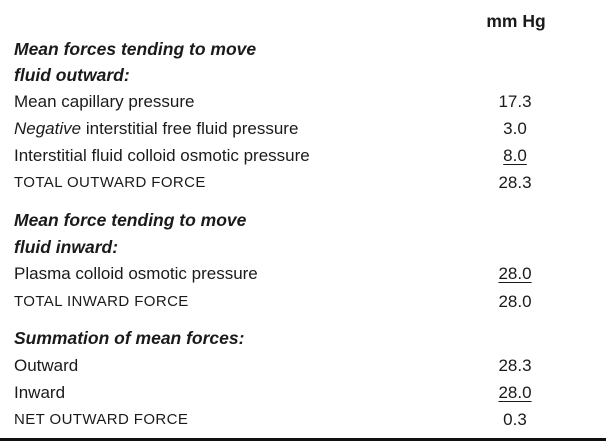  Describe the element at coordinates (48, 128) in the screenshot. I see `row-label-emphasis: Negative` at that location.